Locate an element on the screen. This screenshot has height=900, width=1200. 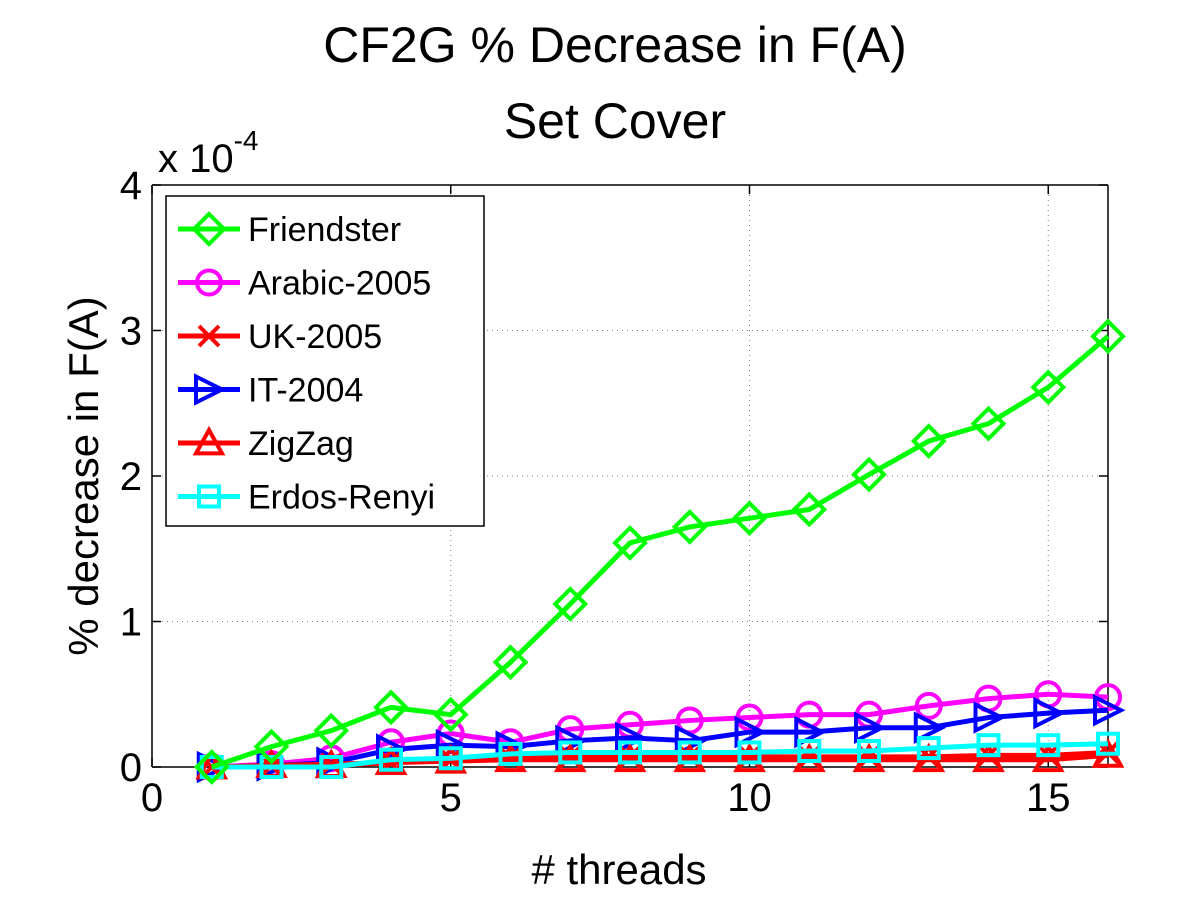
legend-item: UK-2005 is located at coordinates (280, 337).